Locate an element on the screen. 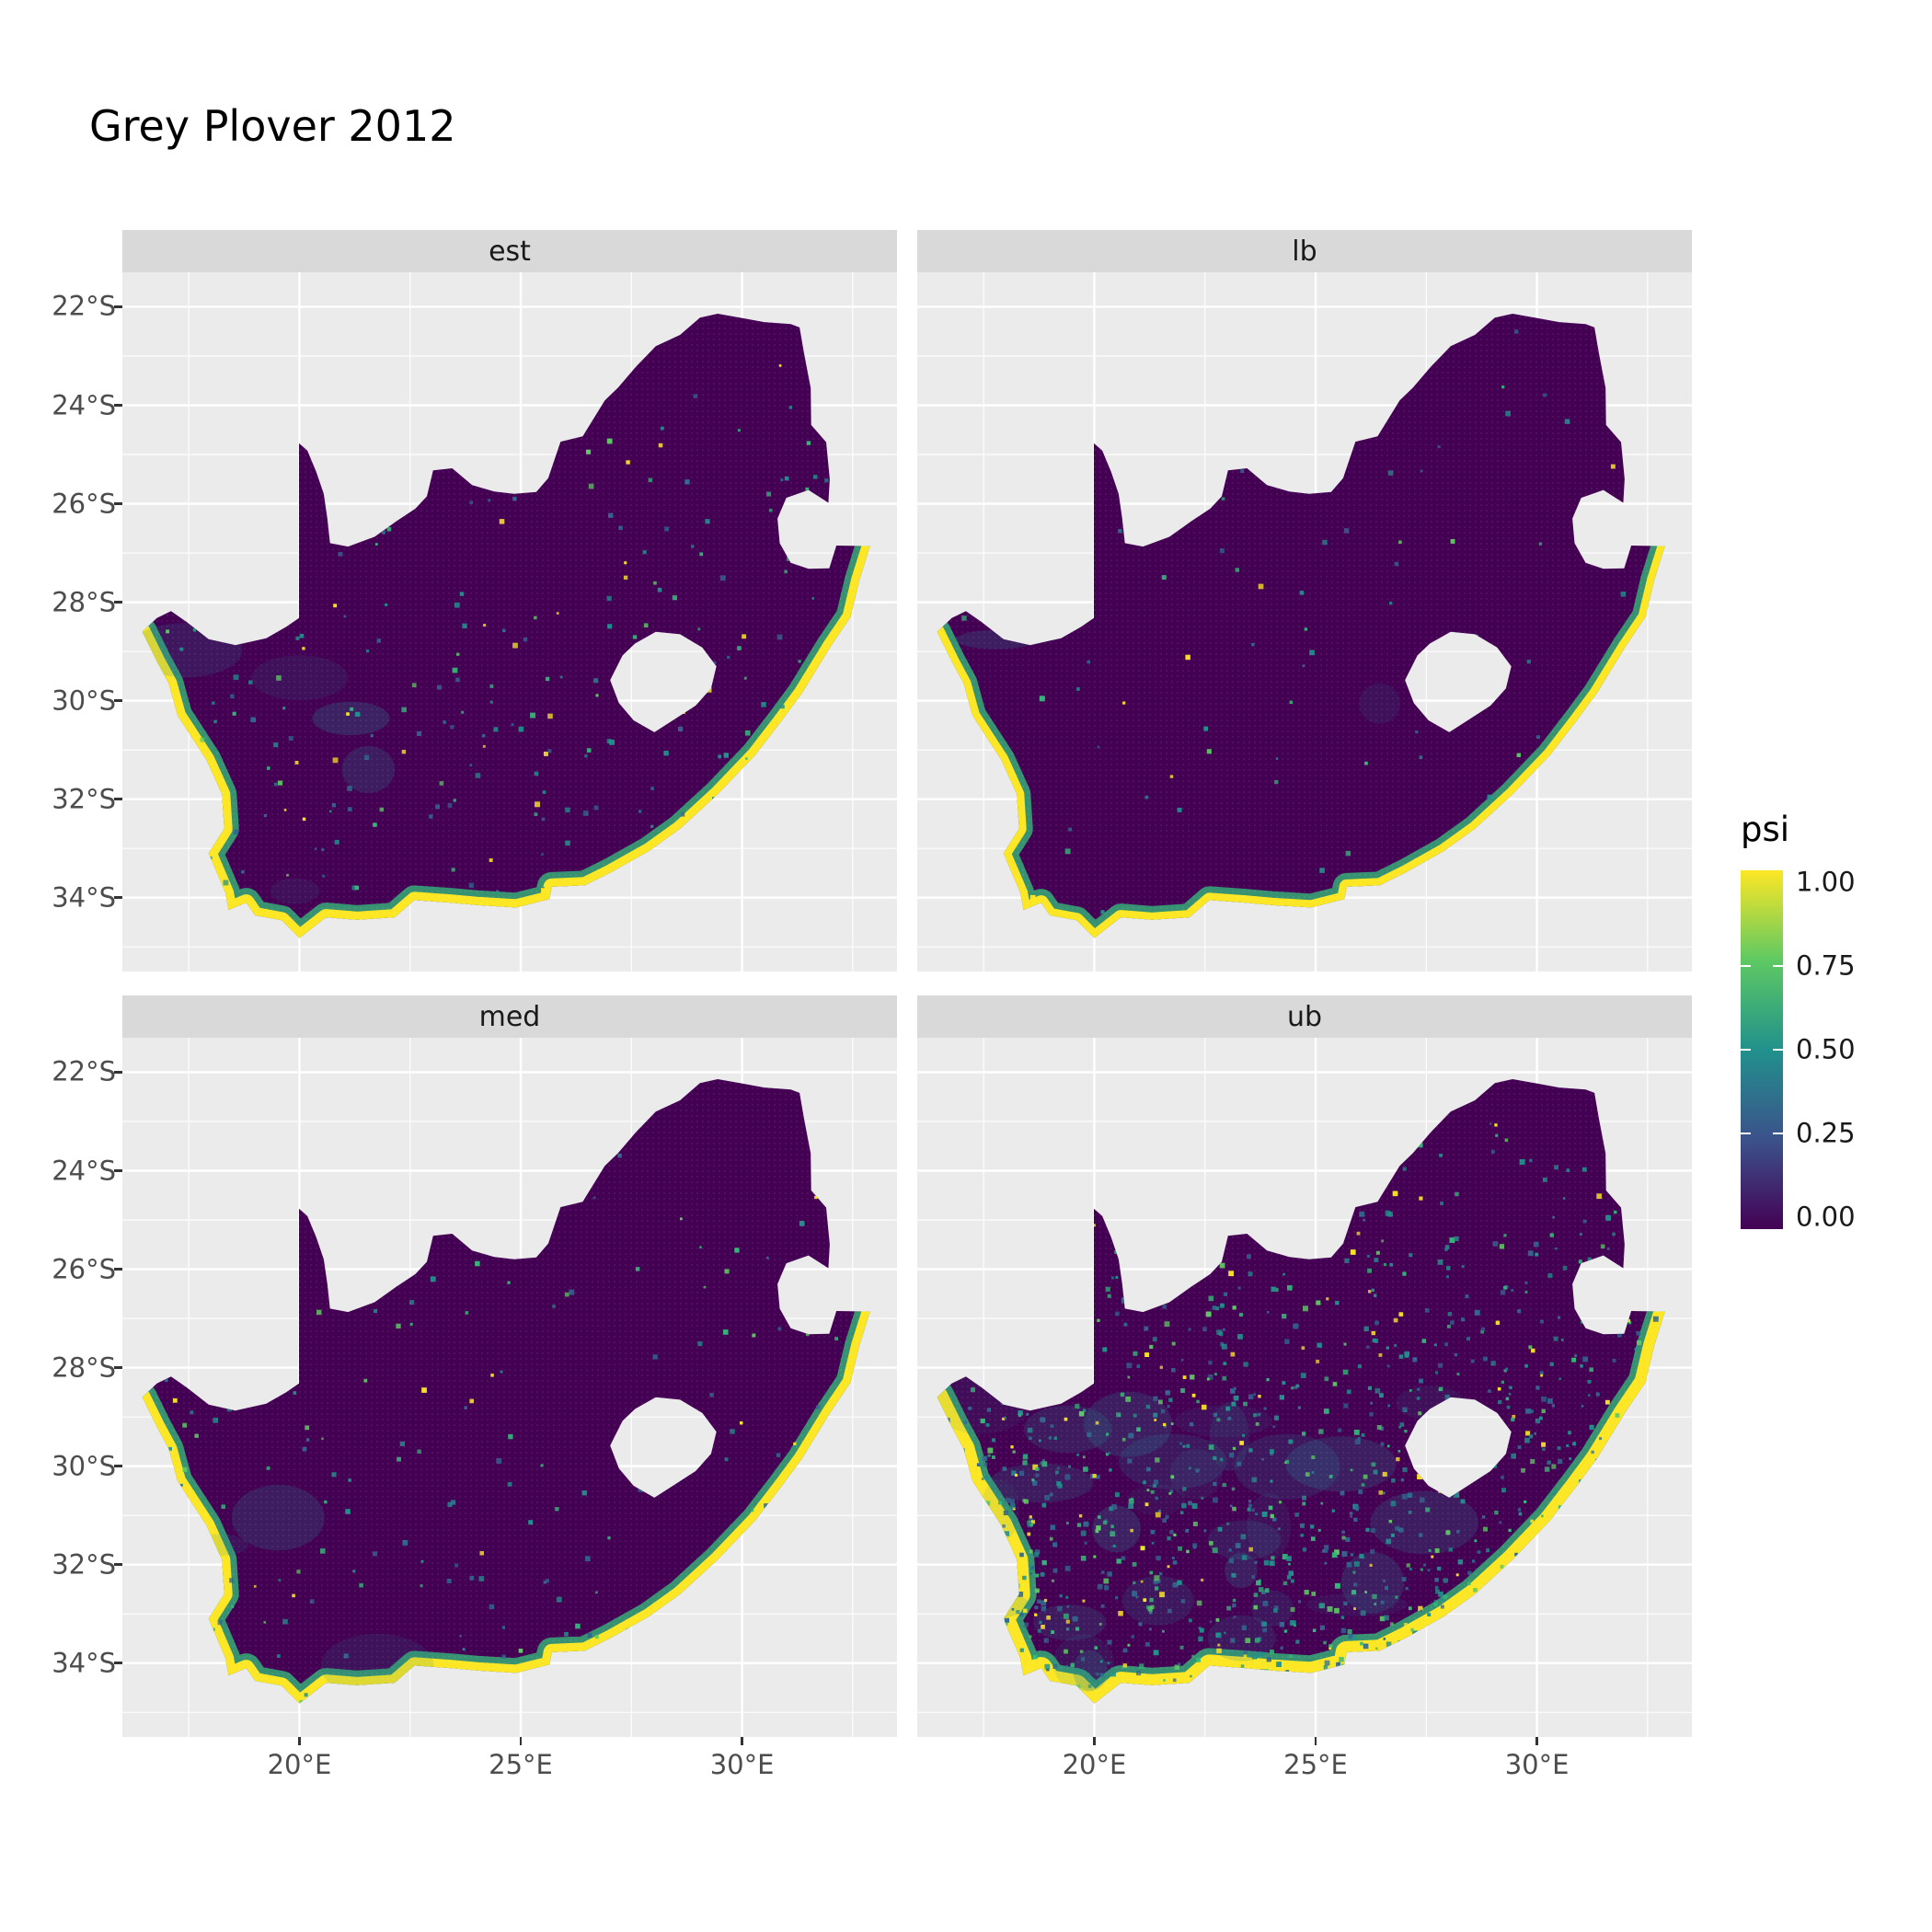 This screenshot has width=1932, height=1932. facet-strip-lb: lb is located at coordinates (1304, 251).